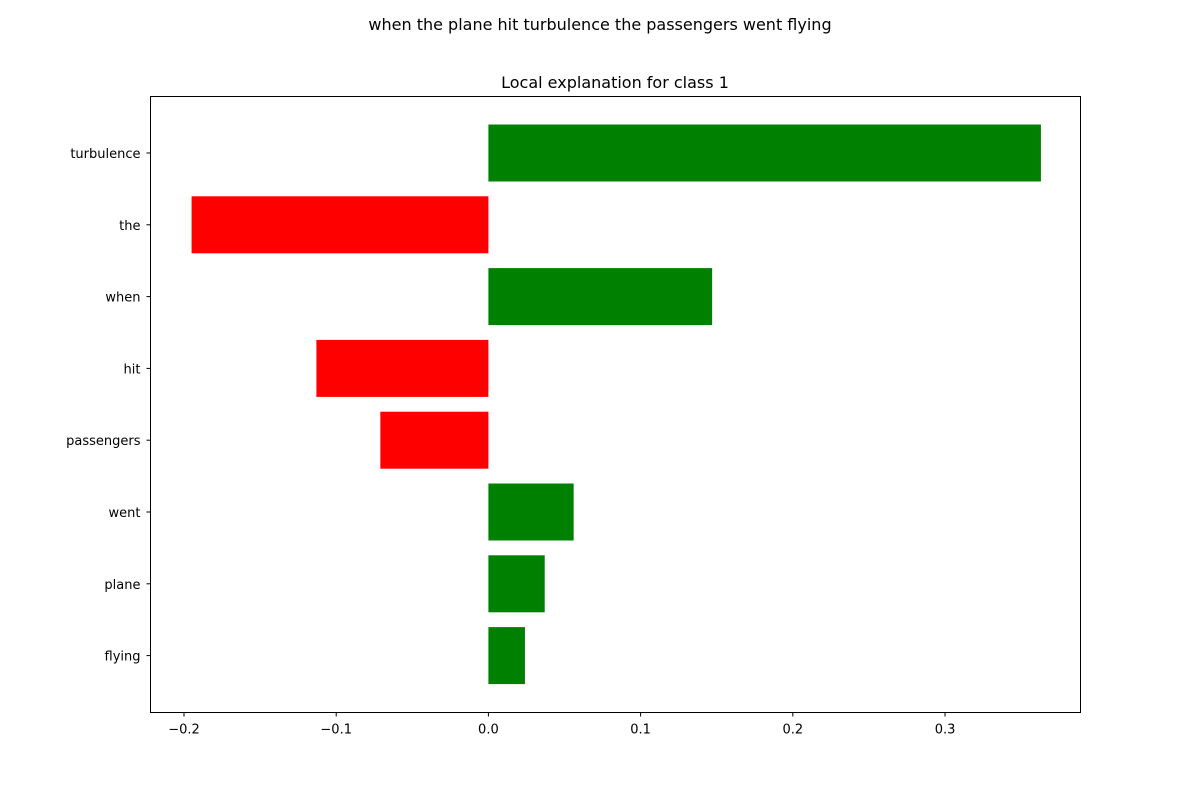 The height and width of the screenshot is (804, 1200). I want to click on y-tick-label: turbulence, so click(105, 154).